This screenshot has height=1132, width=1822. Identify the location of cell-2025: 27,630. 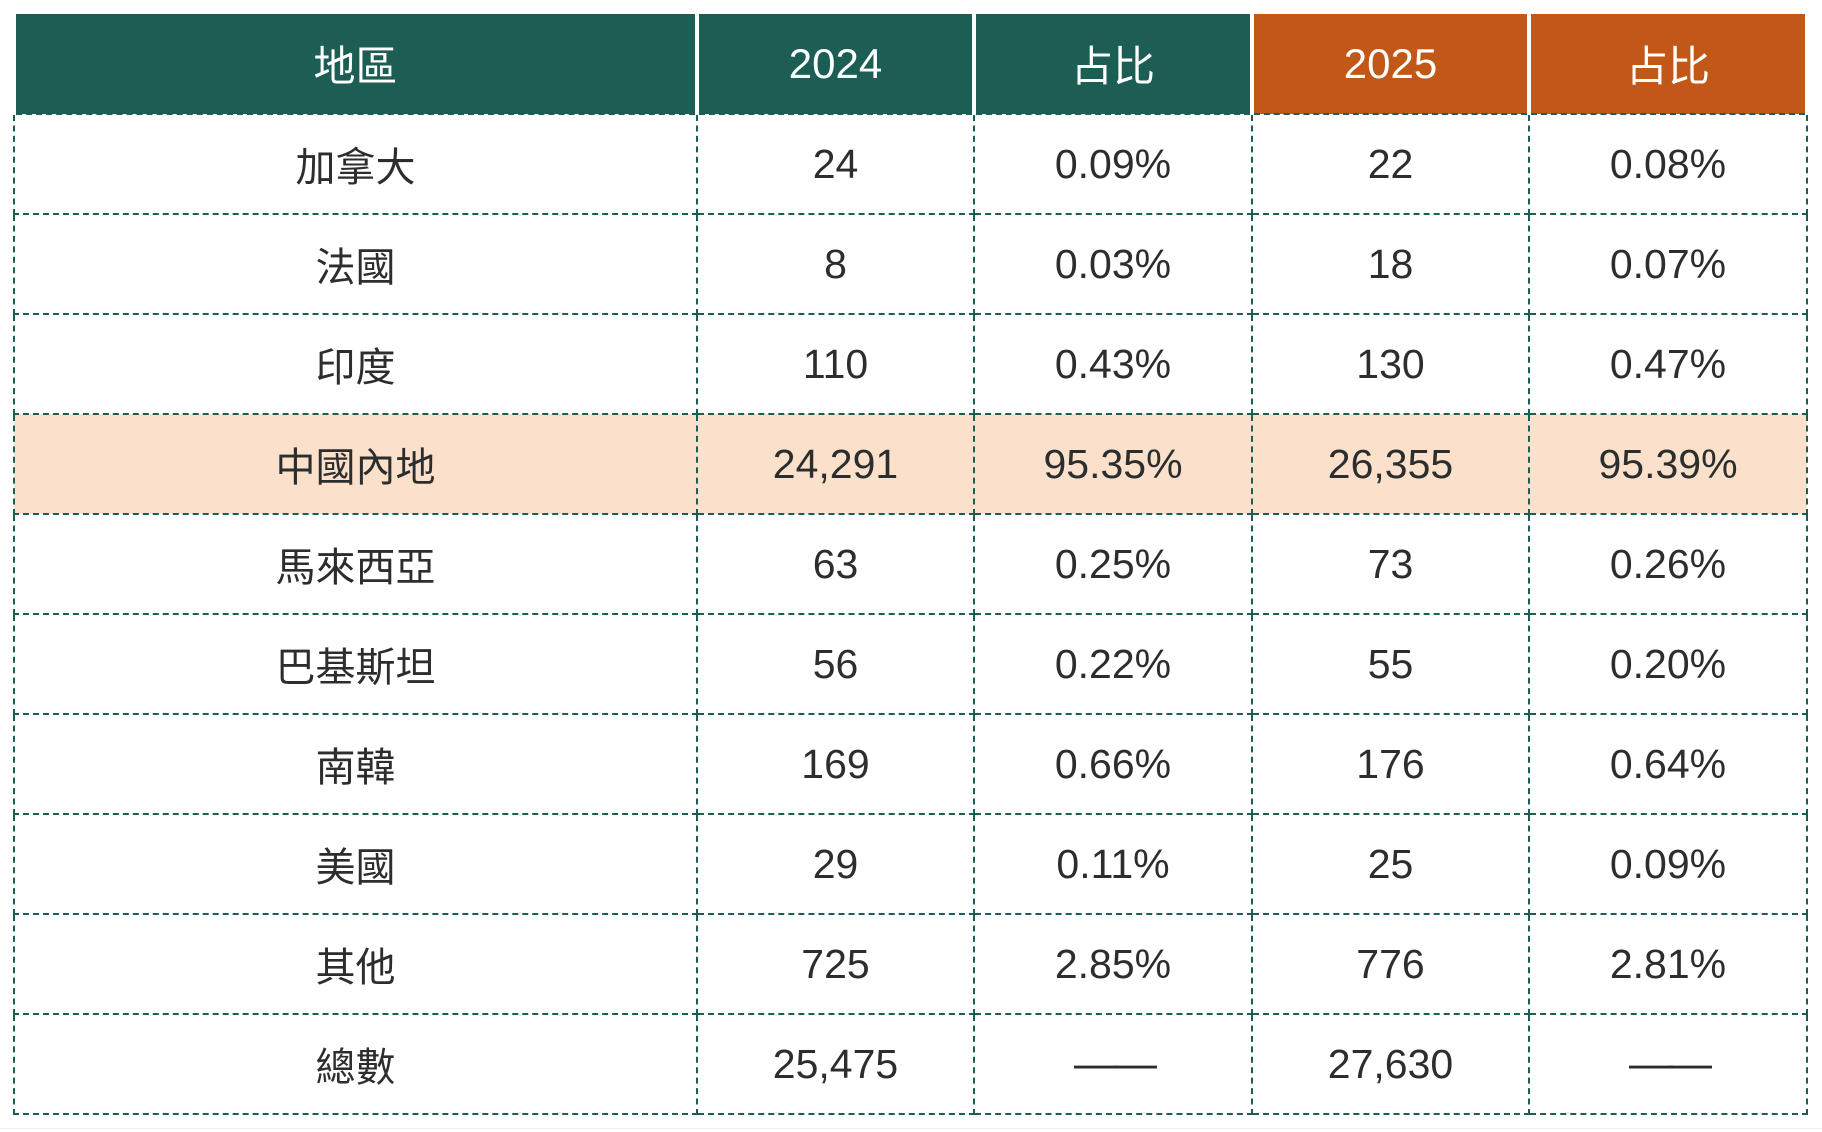
(1390, 1064).